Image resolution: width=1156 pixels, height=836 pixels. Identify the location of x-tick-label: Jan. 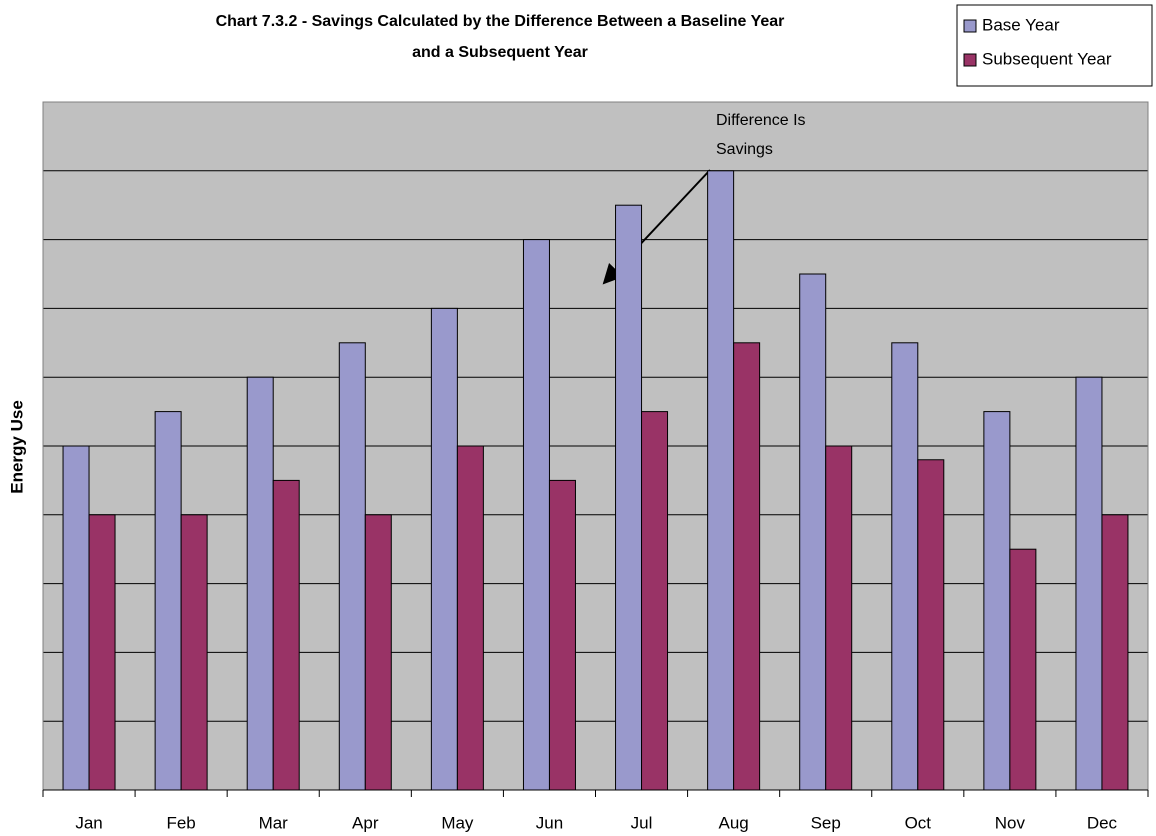
(88, 822).